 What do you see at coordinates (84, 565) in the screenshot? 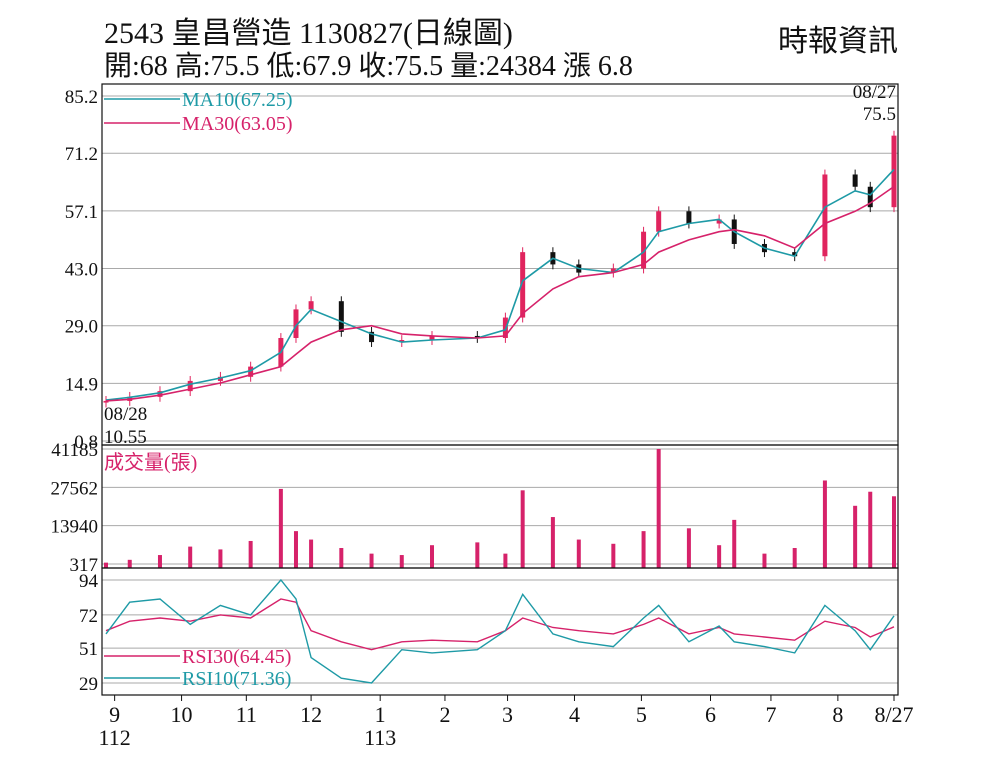
I see `volume-tick-label: 317` at bounding box center [84, 565].